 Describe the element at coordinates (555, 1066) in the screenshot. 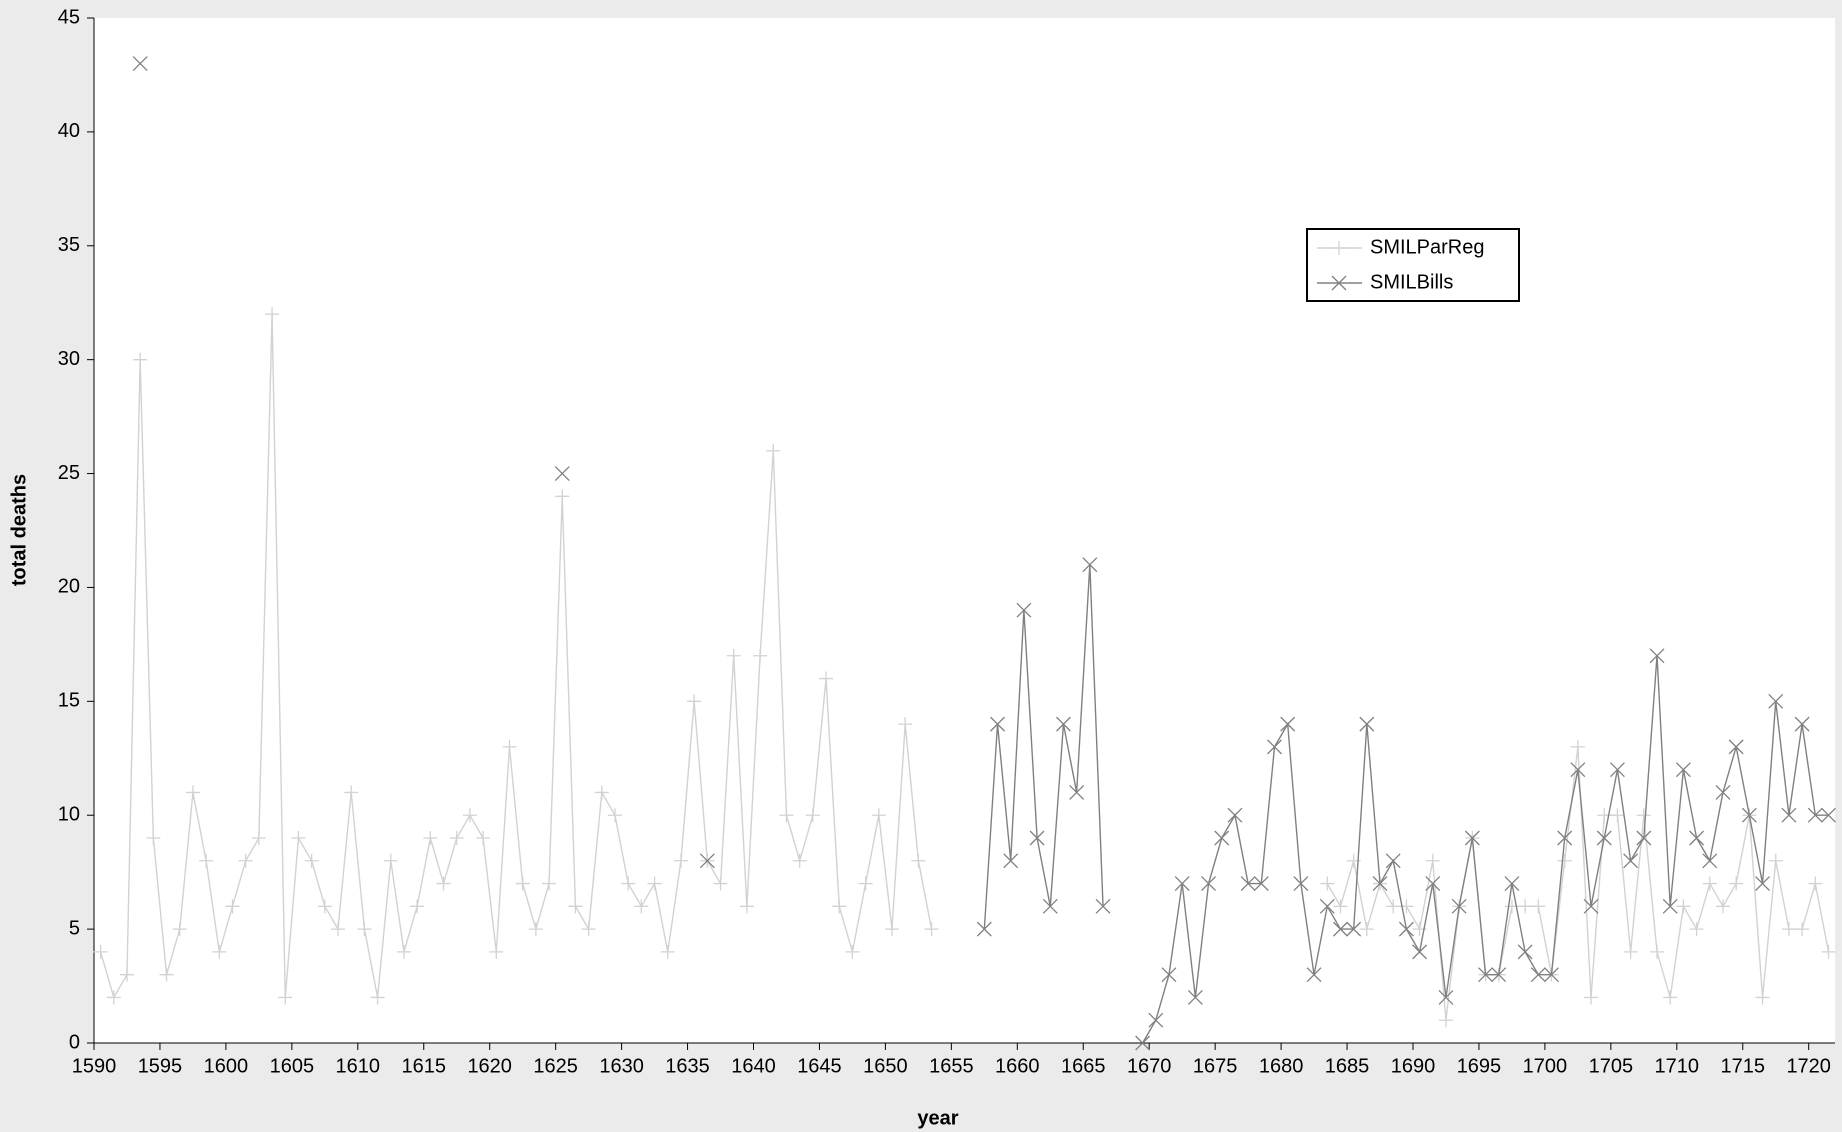

I see `x-tick-label: 1625` at that location.